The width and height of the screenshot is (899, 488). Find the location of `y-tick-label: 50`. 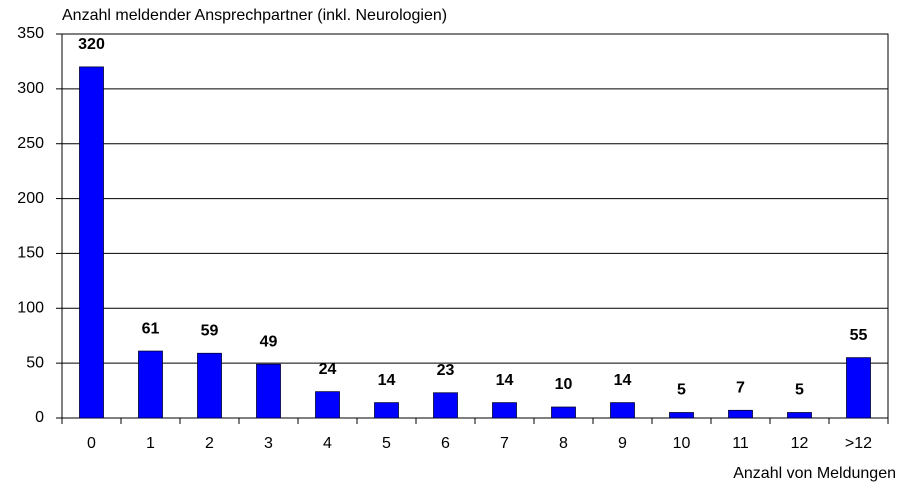

y-tick-label: 50 is located at coordinates (35, 362).